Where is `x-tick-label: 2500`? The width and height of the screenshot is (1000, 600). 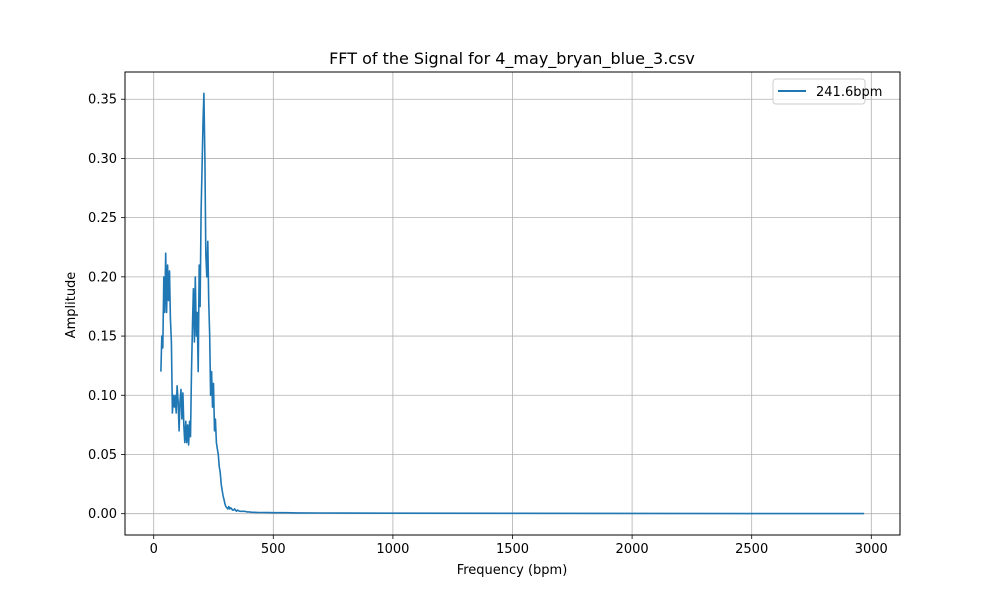 x-tick-label: 2500 is located at coordinates (751, 549).